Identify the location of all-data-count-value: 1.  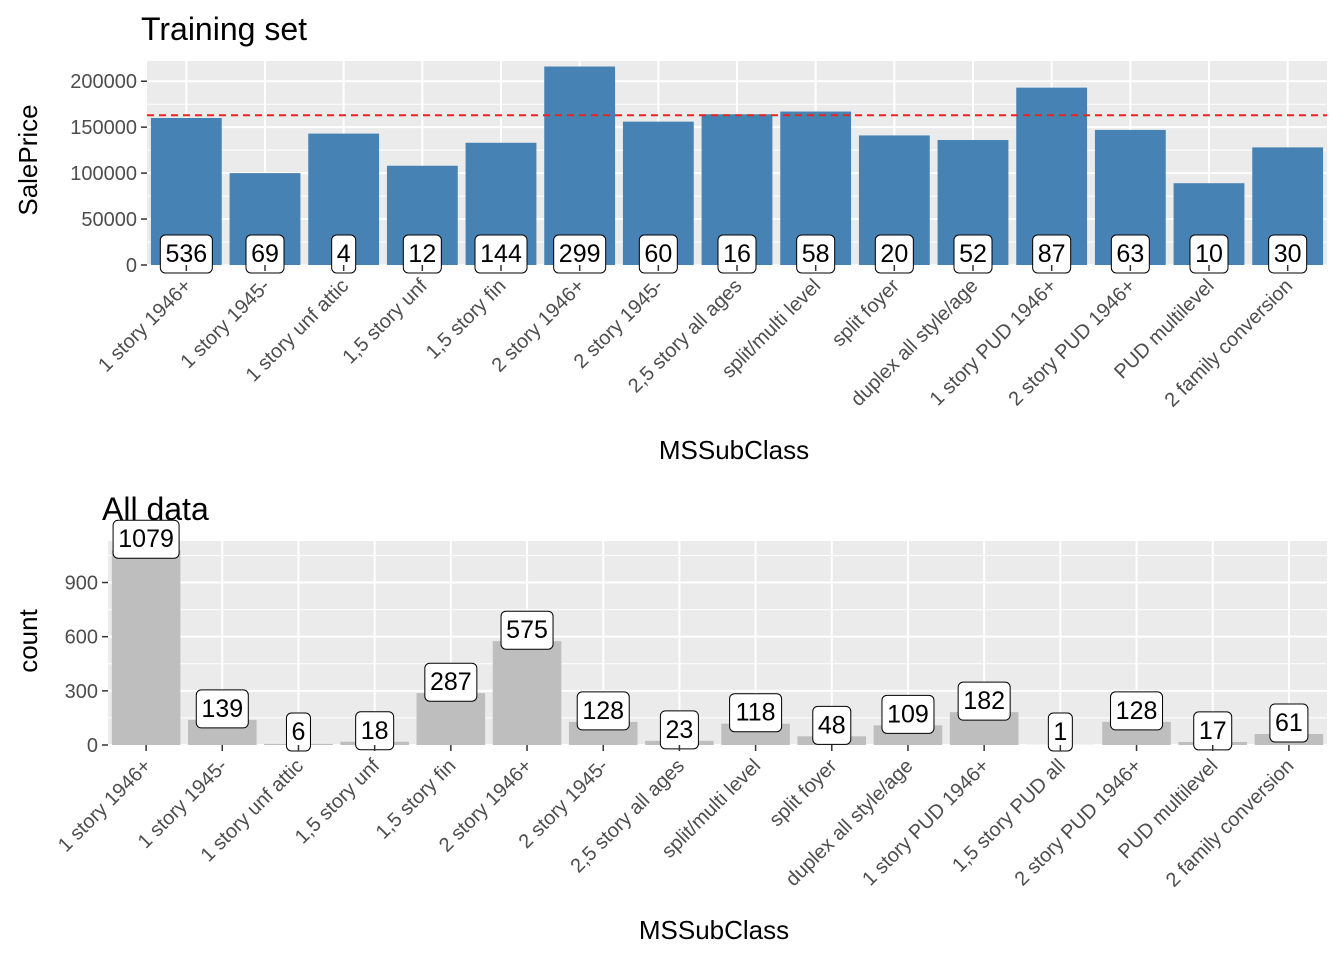
(1060, 732).